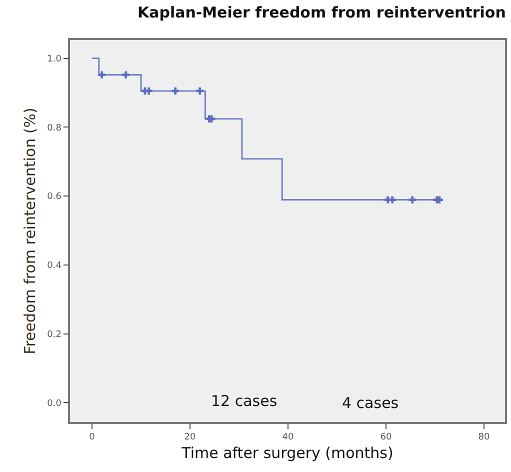 The image size is (511, 472). I want to click on y-tick-label: 0.2, so click(54, 335).